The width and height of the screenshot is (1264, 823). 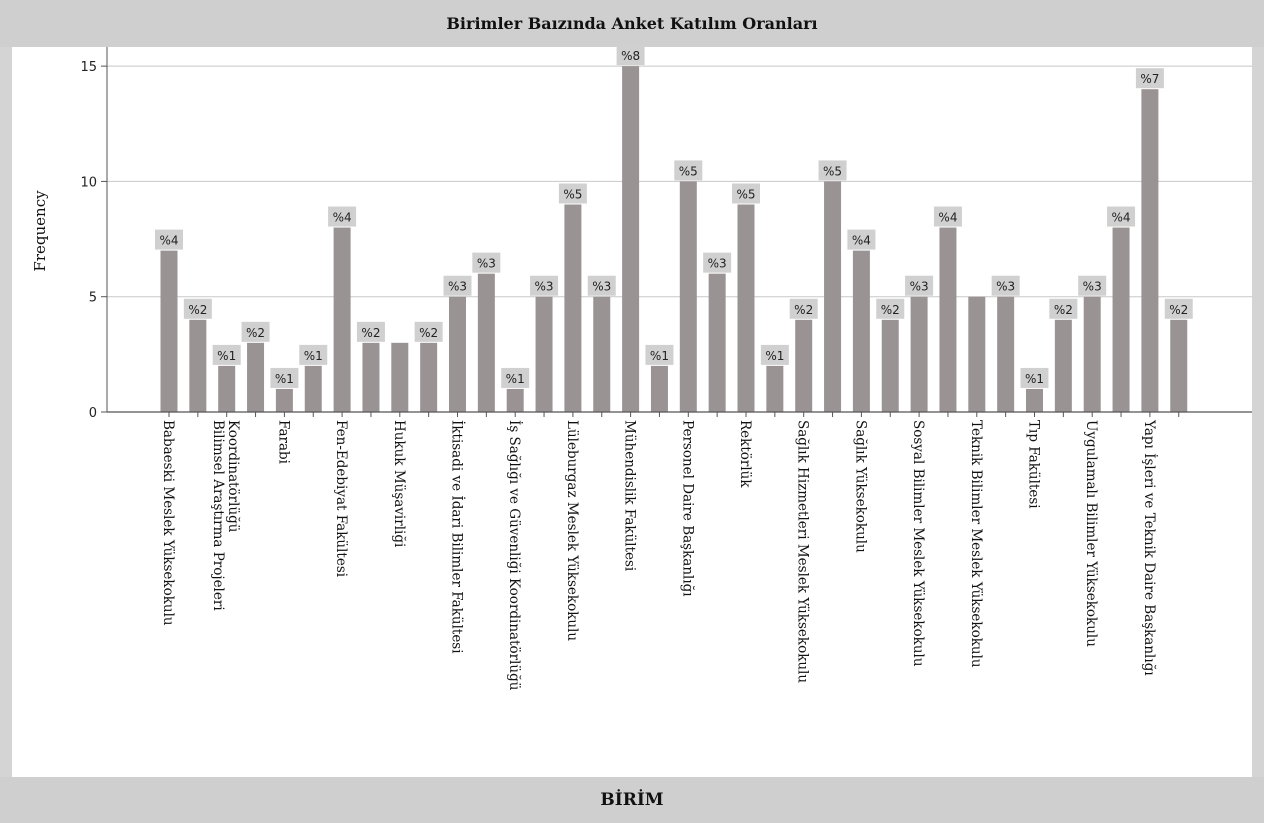 I want to click on x-category-label: Sağlık Hizmetleri Meslek Yüksekokulu, so click(x=803, y=551).